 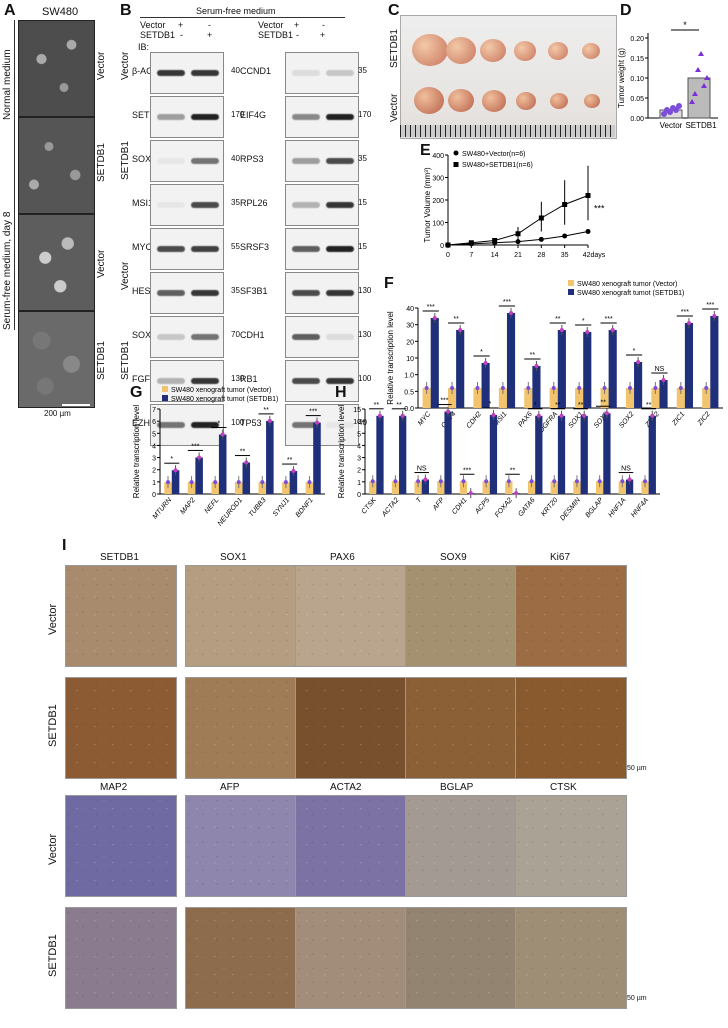 What do you see at coordinates (563, 787) in the screenshot?
I see `ihc-column-header: CTSK` at bounding box center [563, 787].